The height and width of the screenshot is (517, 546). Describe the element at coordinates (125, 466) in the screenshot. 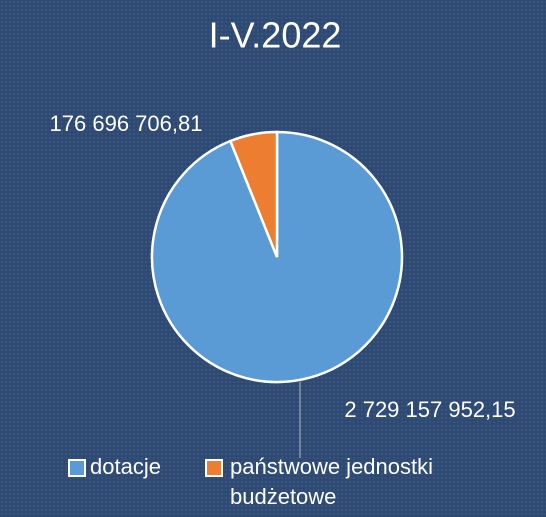

I see `legend-label: dotacje` at that location.